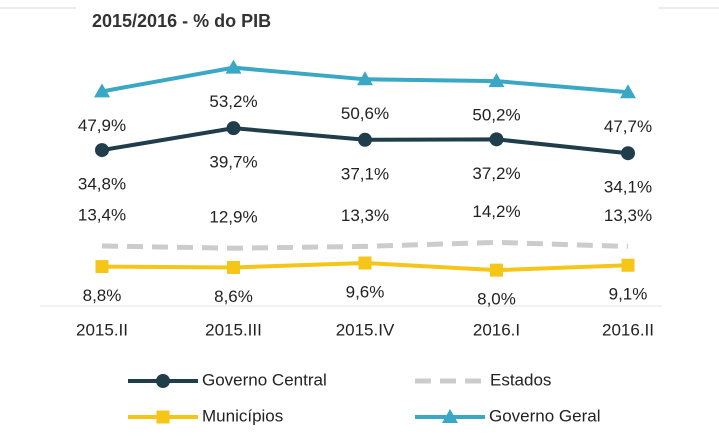 Image resolution: width=719 pixels, height=446 pixels. Describe the element at coordinates (102, 214) in the screenshot. I see `data-label: 13,4%` at that location.